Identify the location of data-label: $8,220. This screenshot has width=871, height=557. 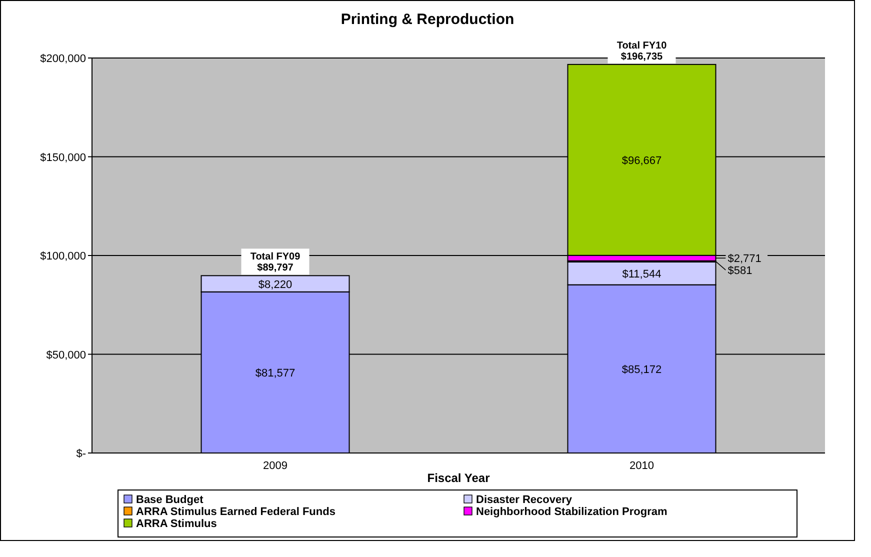
(275, 284).